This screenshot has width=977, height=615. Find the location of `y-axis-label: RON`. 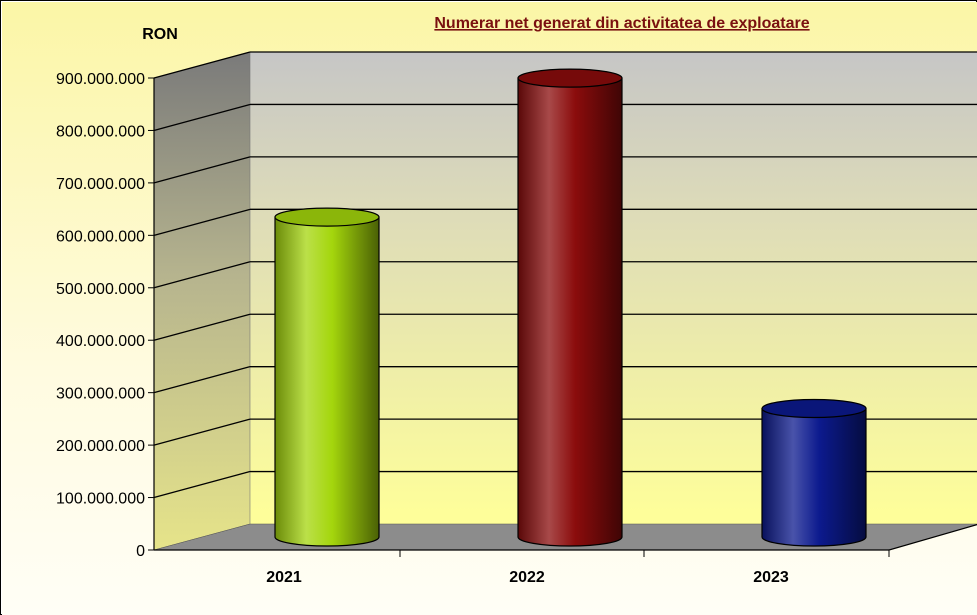

y-axis-label: RON is located at coordinates (160, 34).